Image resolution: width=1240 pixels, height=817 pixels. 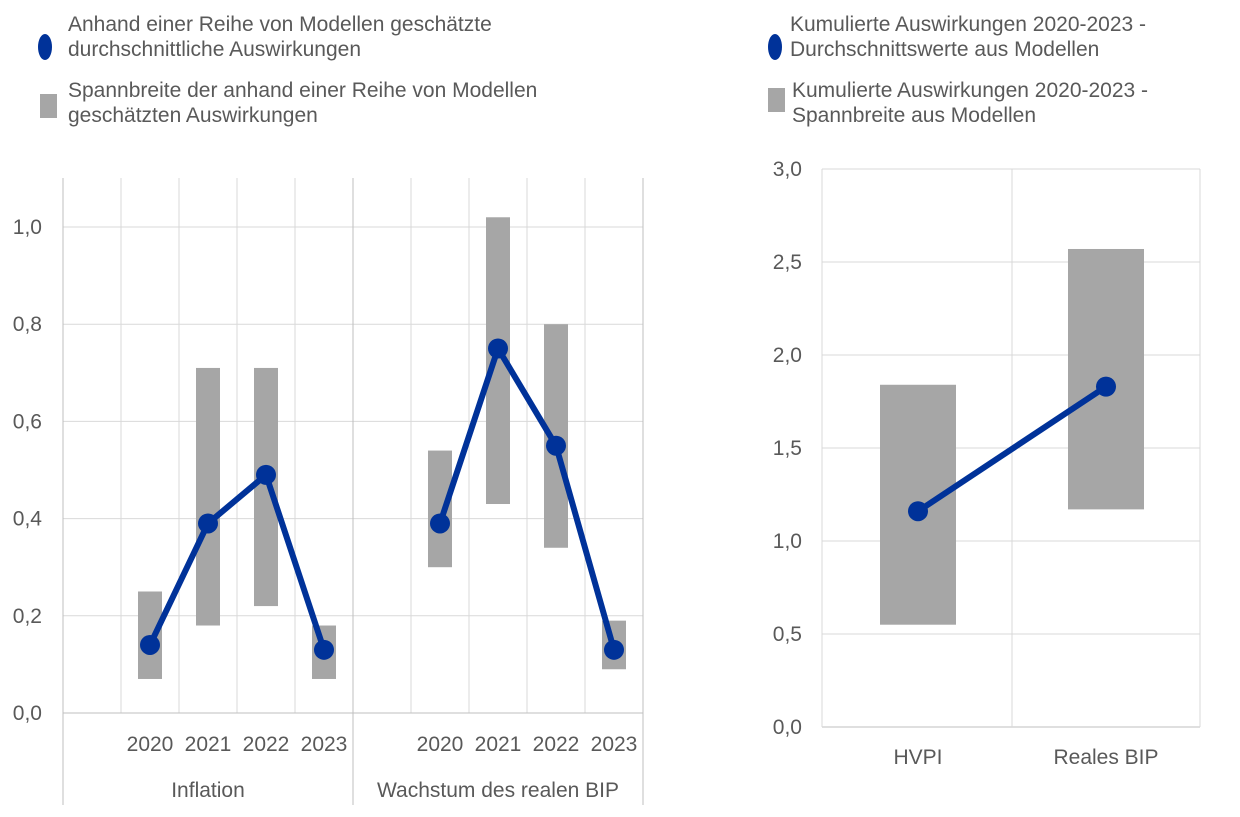 I want to click on legend-mean-marker-right, so click(x=775, y=47).